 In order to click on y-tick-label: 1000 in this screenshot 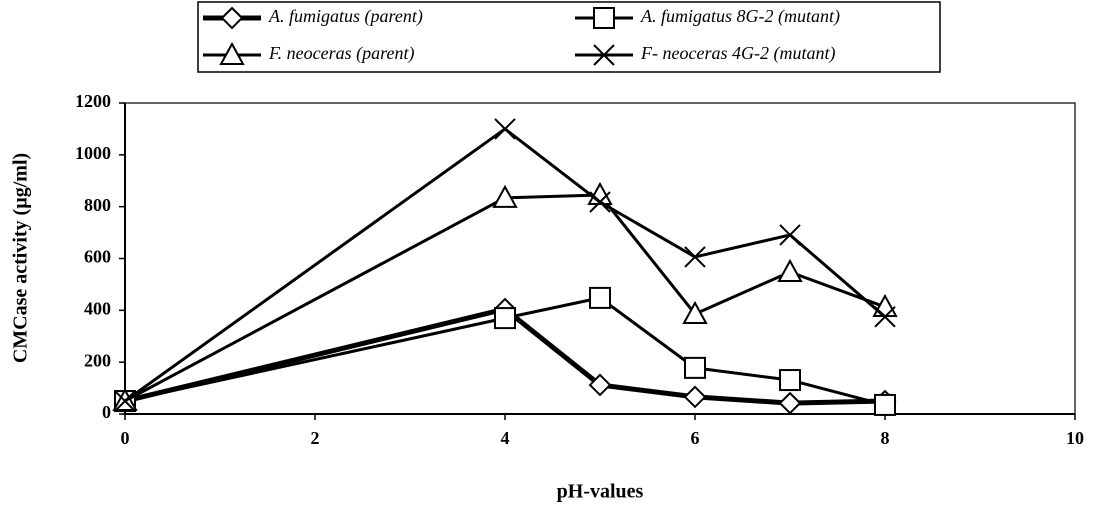, I will do `click(93, 153)`.